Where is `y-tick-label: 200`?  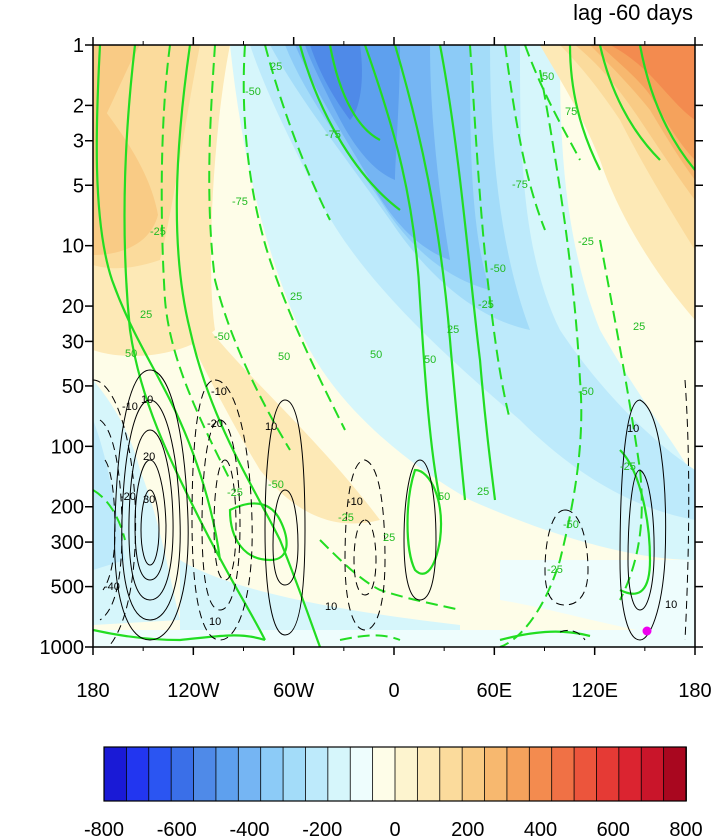
y-tick-label: 200 is located at coordinates (67, 508).